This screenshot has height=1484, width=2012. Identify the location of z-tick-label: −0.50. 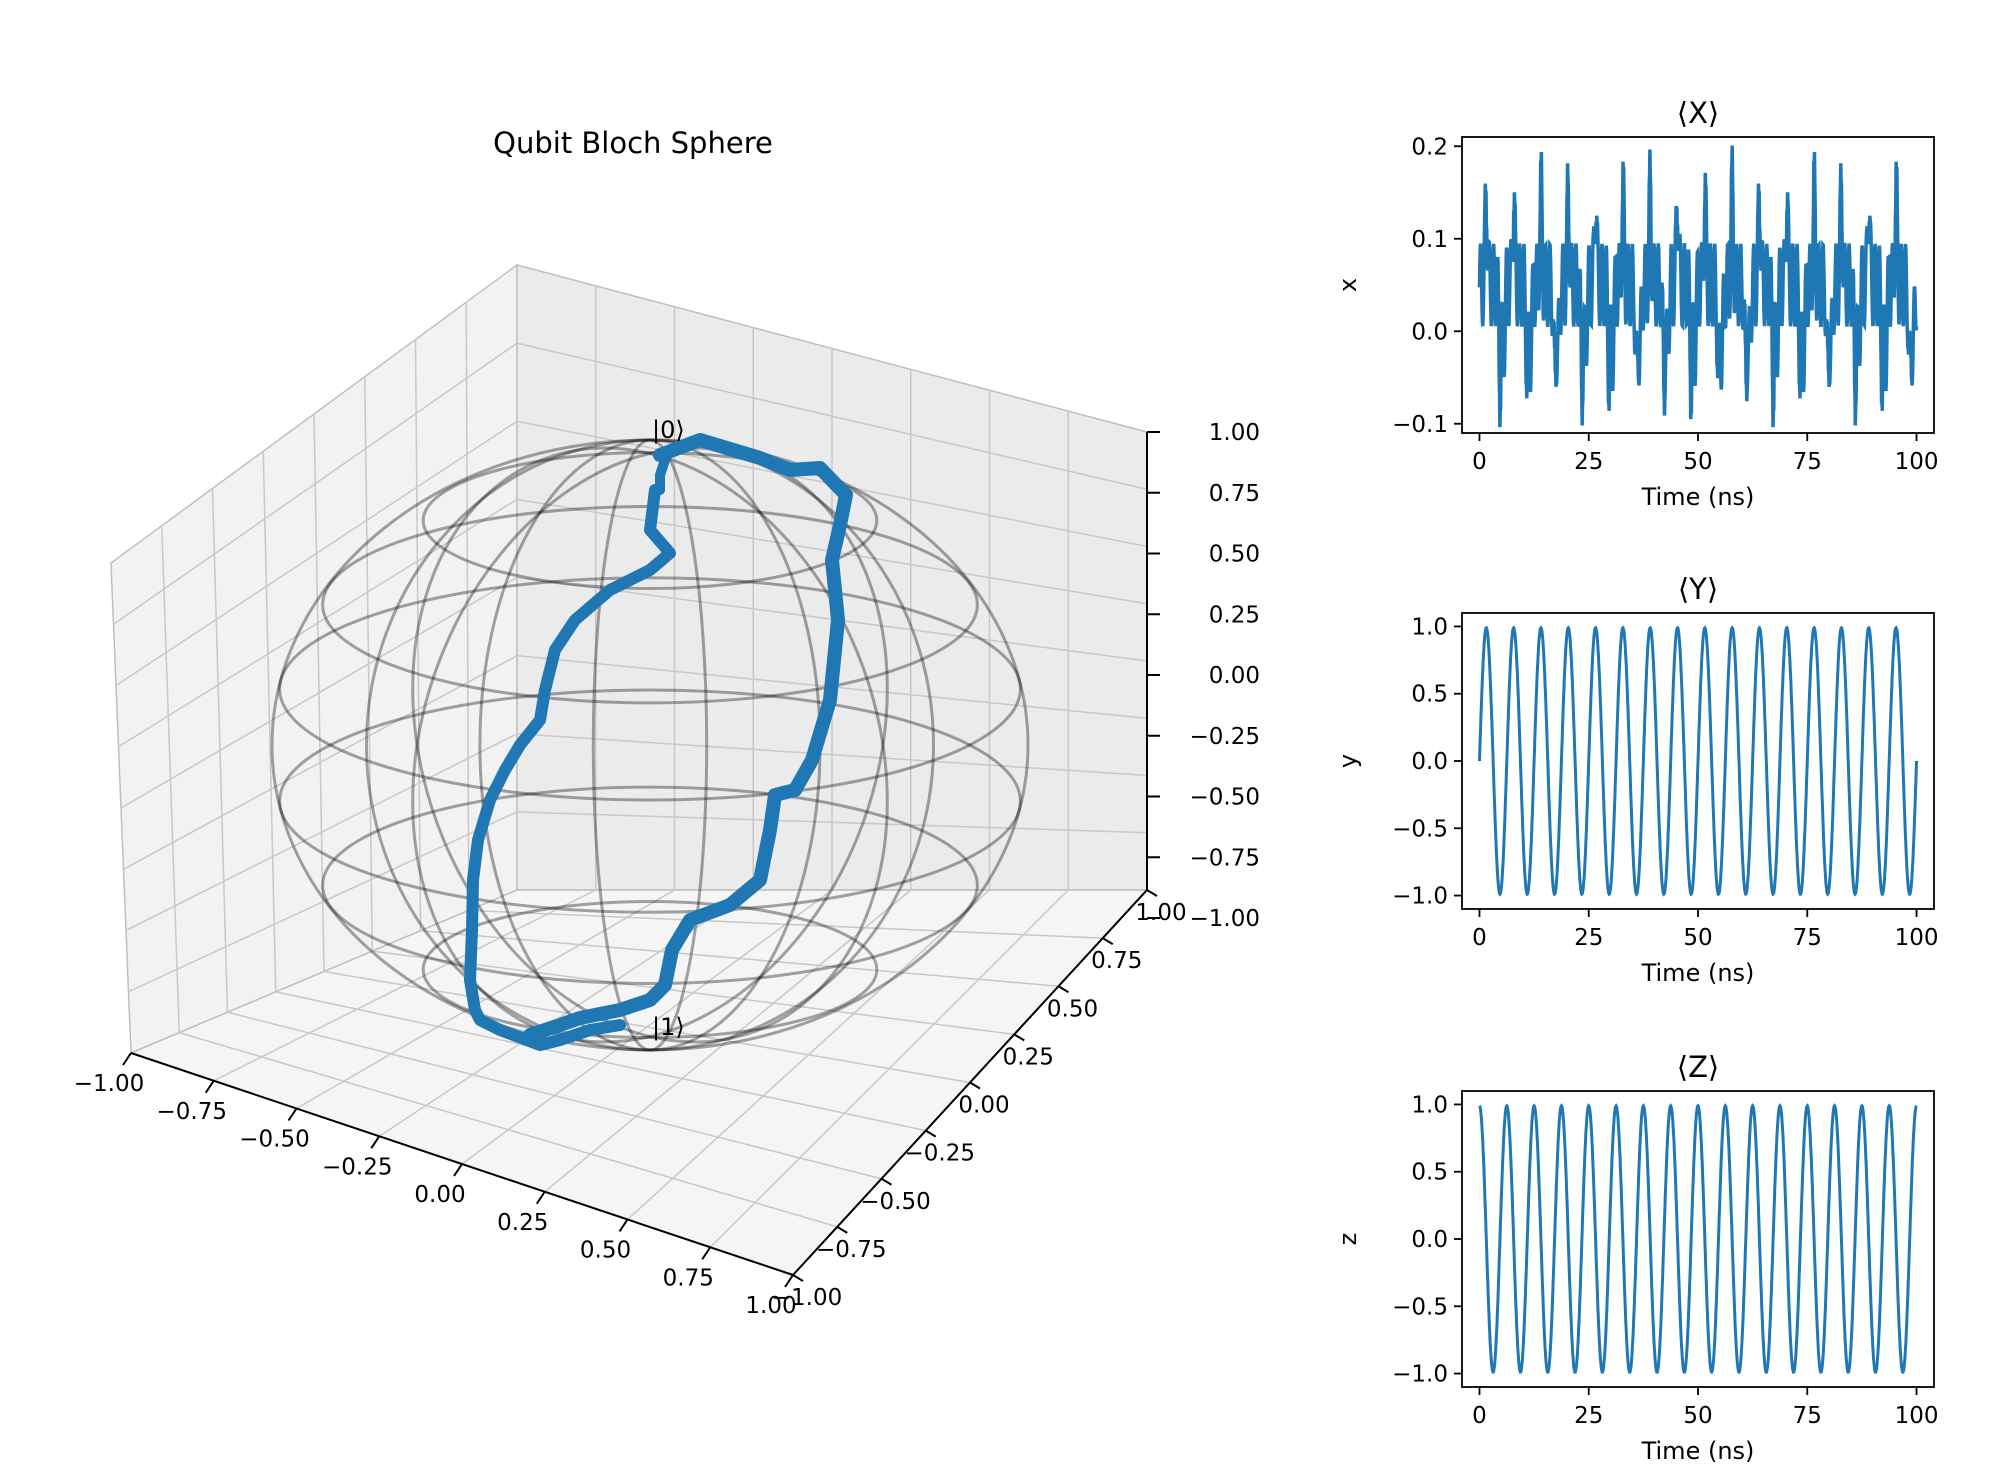
(1225, 798).